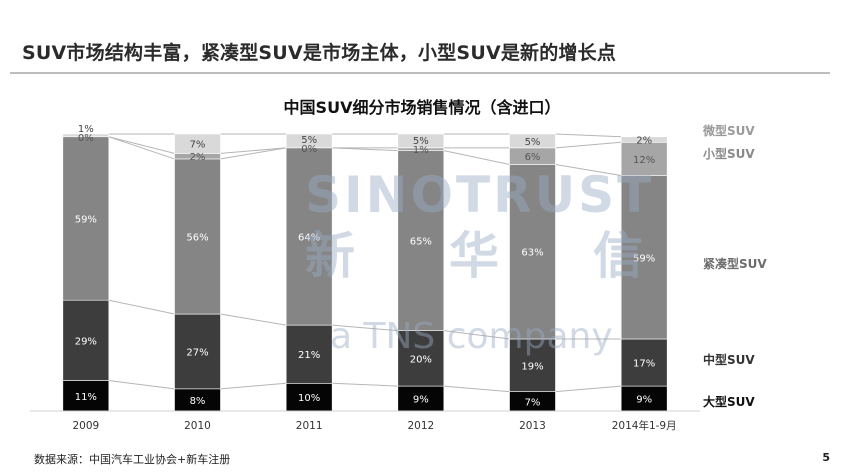 Image resolution: width=844 pixels, height=475 pixels. I want to click on data-label: 64%, so click(309, 237).